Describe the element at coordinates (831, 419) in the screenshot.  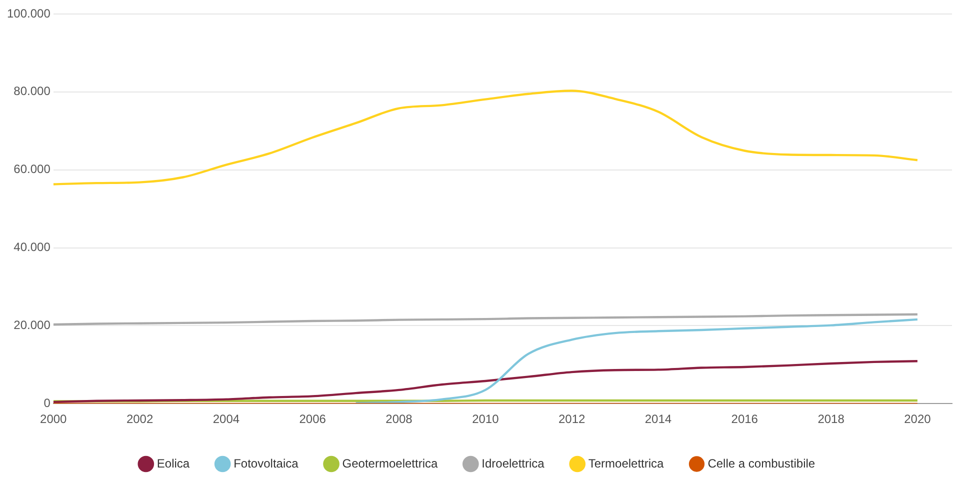
I see `x-tick-label: 2018` at that location.